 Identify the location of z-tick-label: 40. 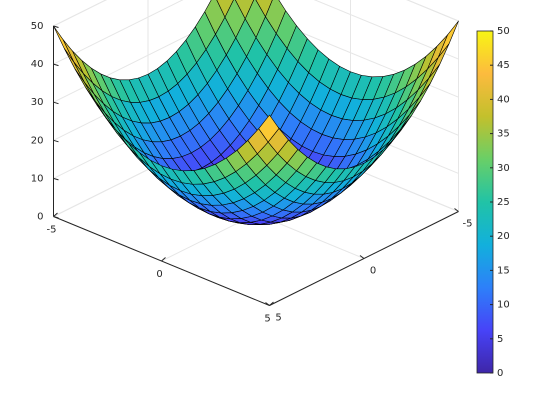
(37, 64).